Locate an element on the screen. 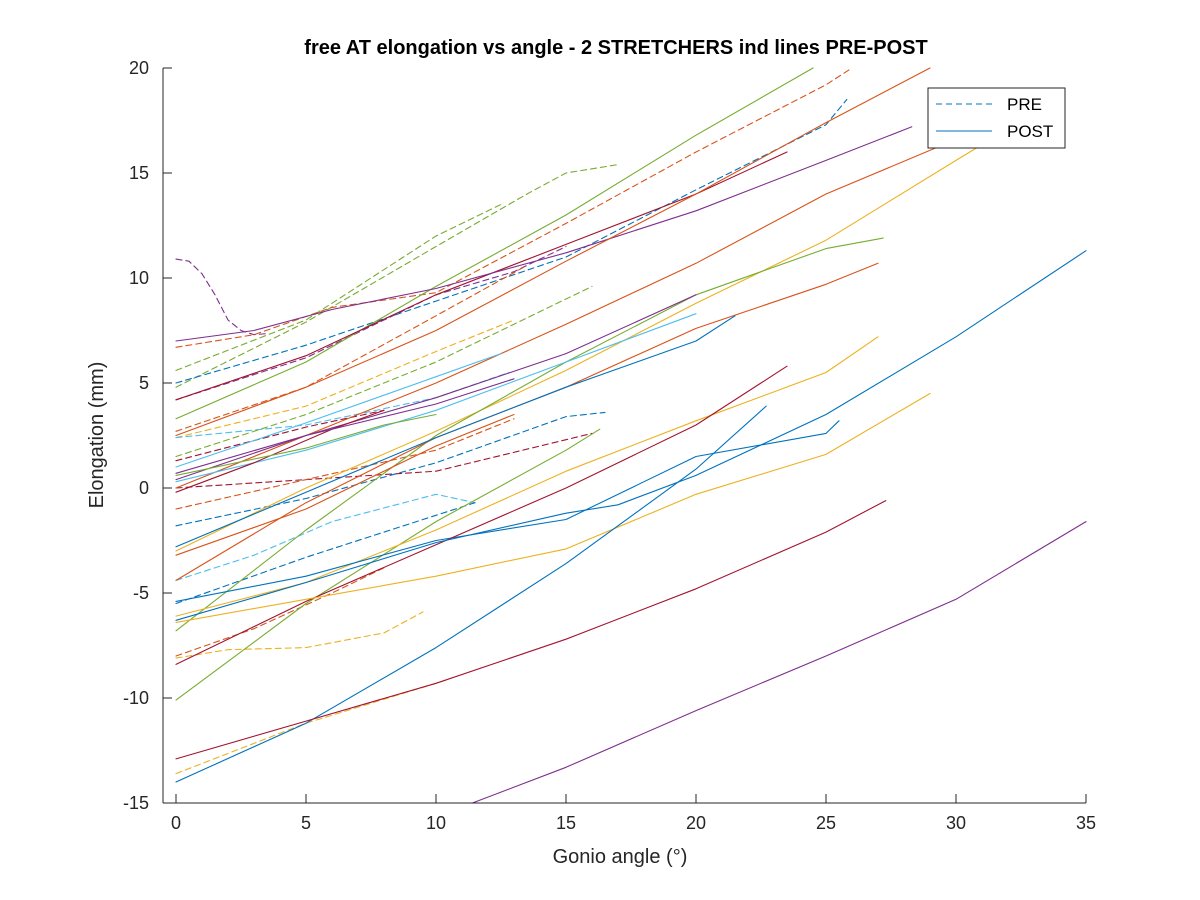 This screenshot has width=1200, height=900. legend: PRE POST is located at coordinates (996, 118).